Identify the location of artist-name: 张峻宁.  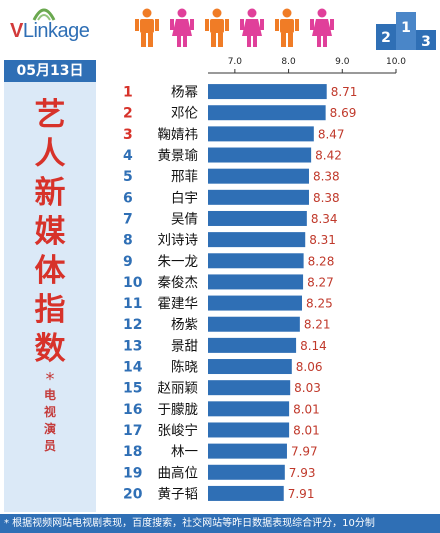
(178, 430).